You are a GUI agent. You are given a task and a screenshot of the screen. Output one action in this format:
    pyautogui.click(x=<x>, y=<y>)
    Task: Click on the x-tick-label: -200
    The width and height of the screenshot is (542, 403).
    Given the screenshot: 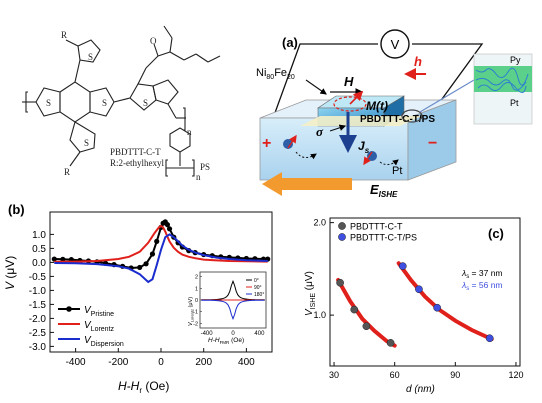 What is the action you would take?
    pyautogui.click(x=118, y=362)
    